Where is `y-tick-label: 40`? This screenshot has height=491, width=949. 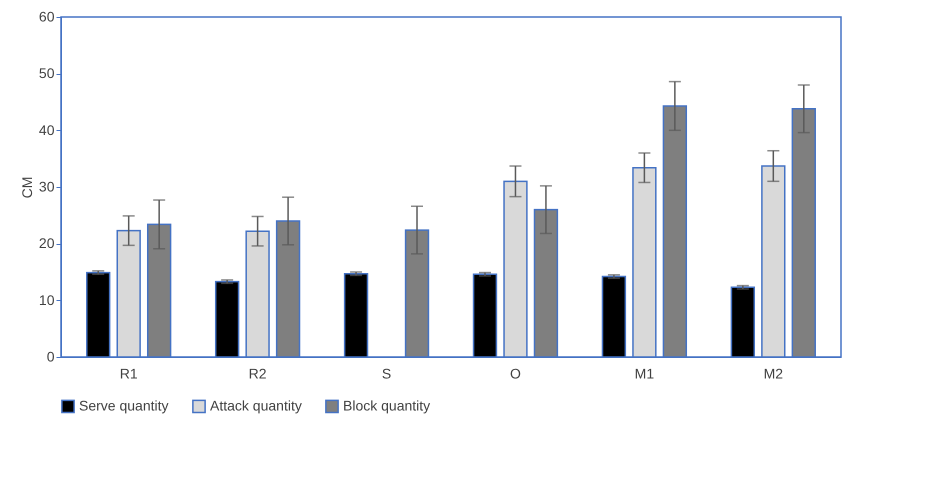
y-tick-label: 40 is located at coordinates (46, 130).